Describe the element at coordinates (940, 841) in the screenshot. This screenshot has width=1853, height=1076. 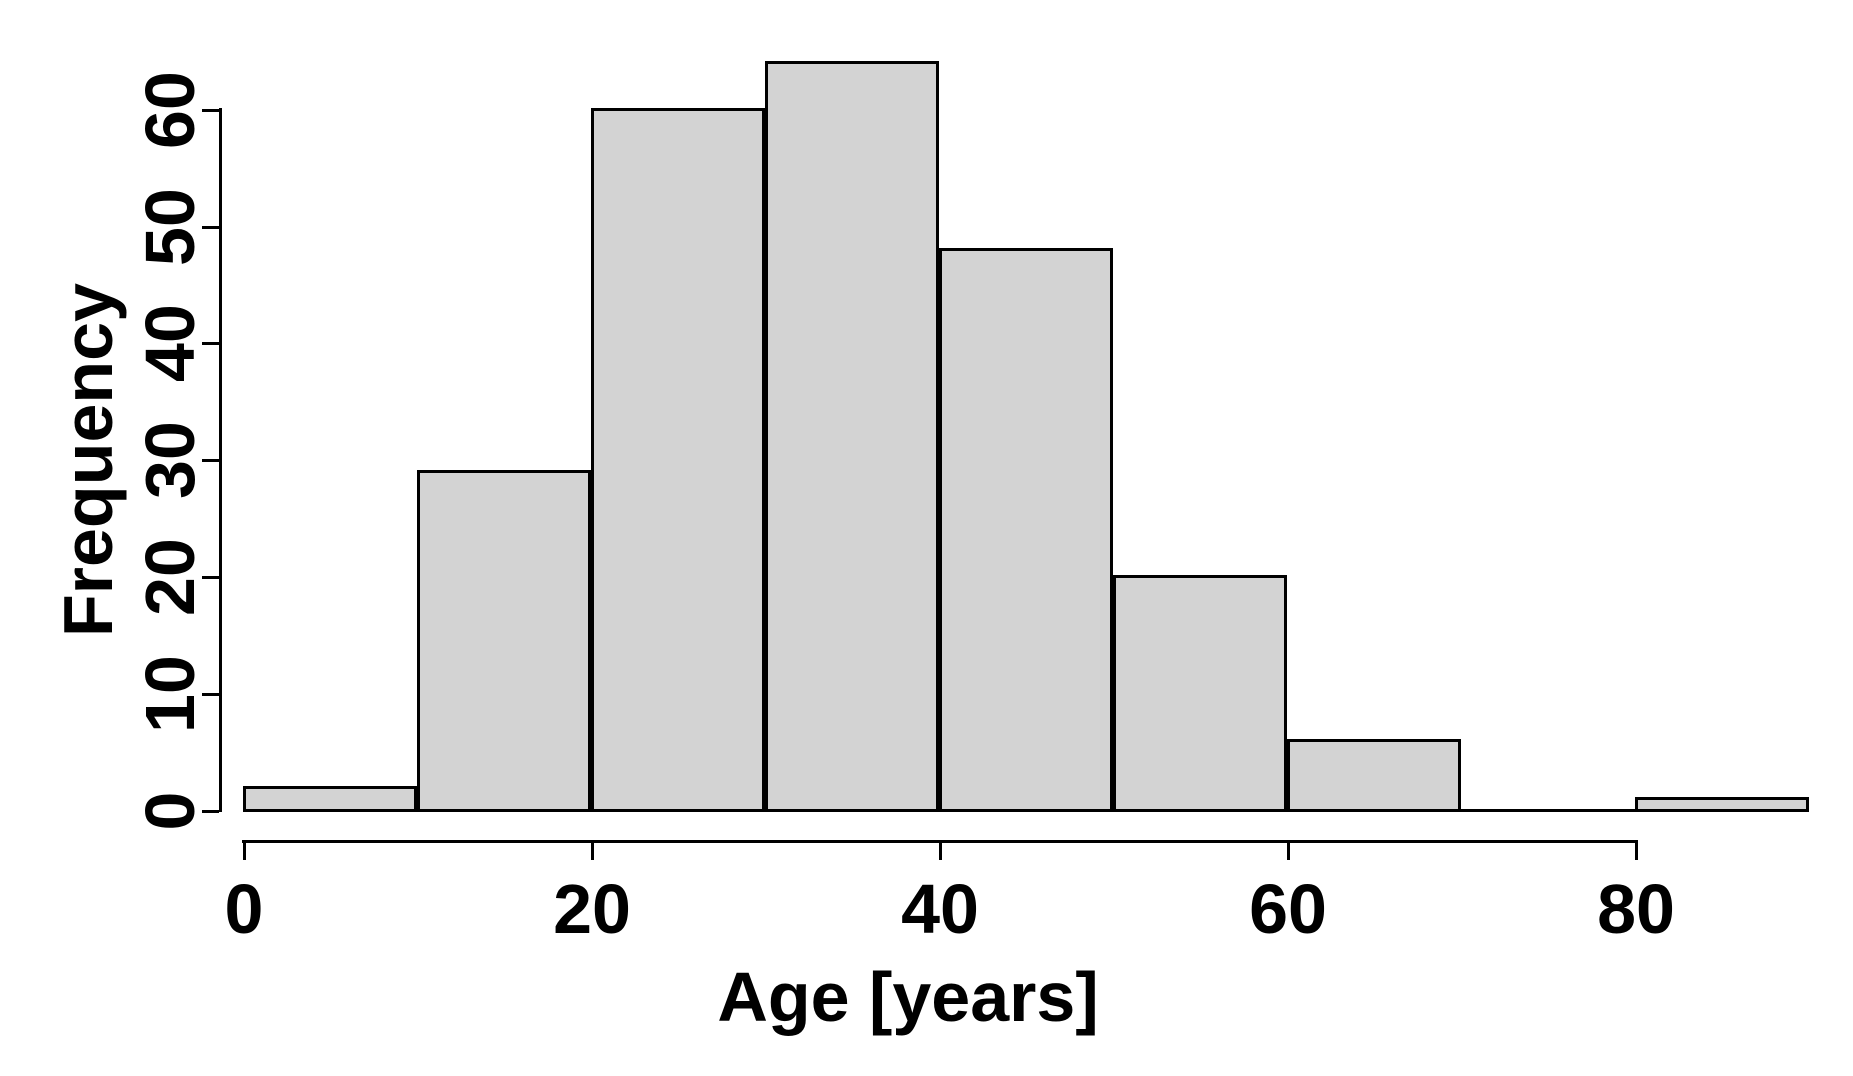
I see `x-axis-line` at that location.